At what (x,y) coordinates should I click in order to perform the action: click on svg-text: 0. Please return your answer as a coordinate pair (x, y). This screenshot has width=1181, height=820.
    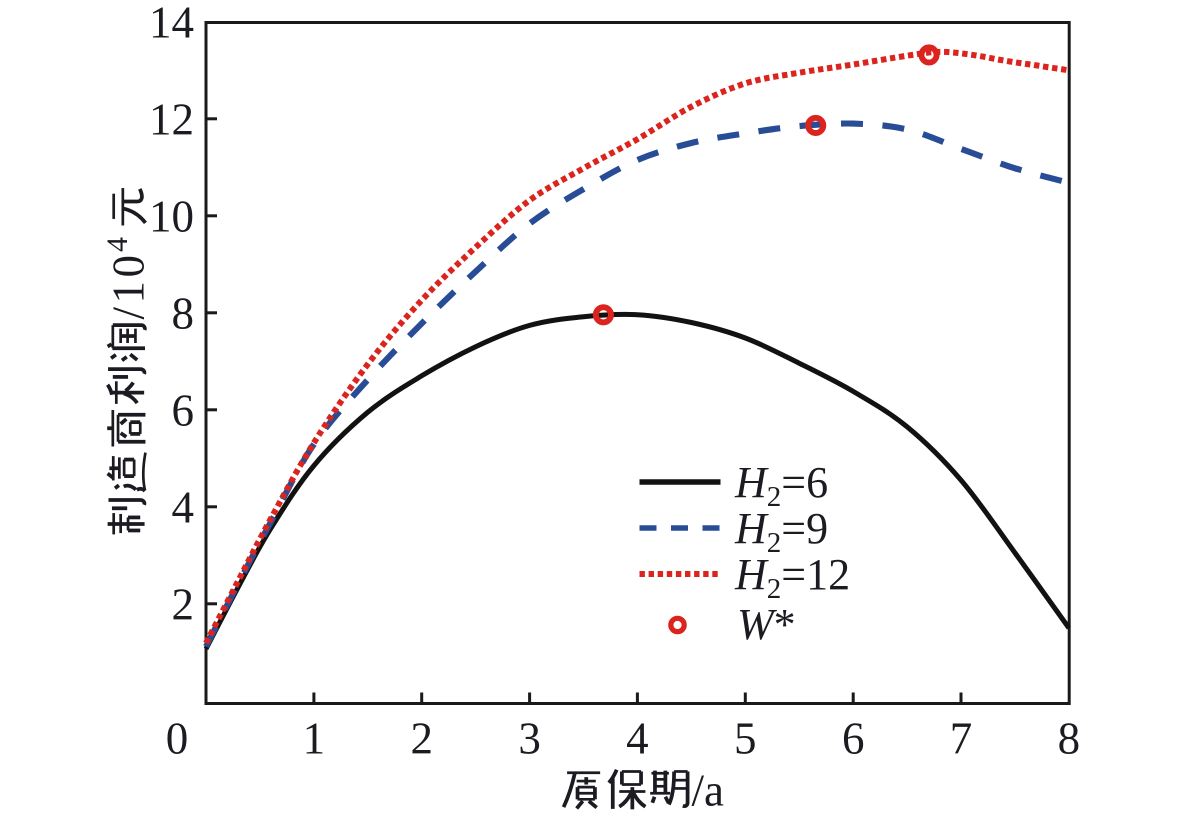
    Looking at the image, I should click on (177, 739).